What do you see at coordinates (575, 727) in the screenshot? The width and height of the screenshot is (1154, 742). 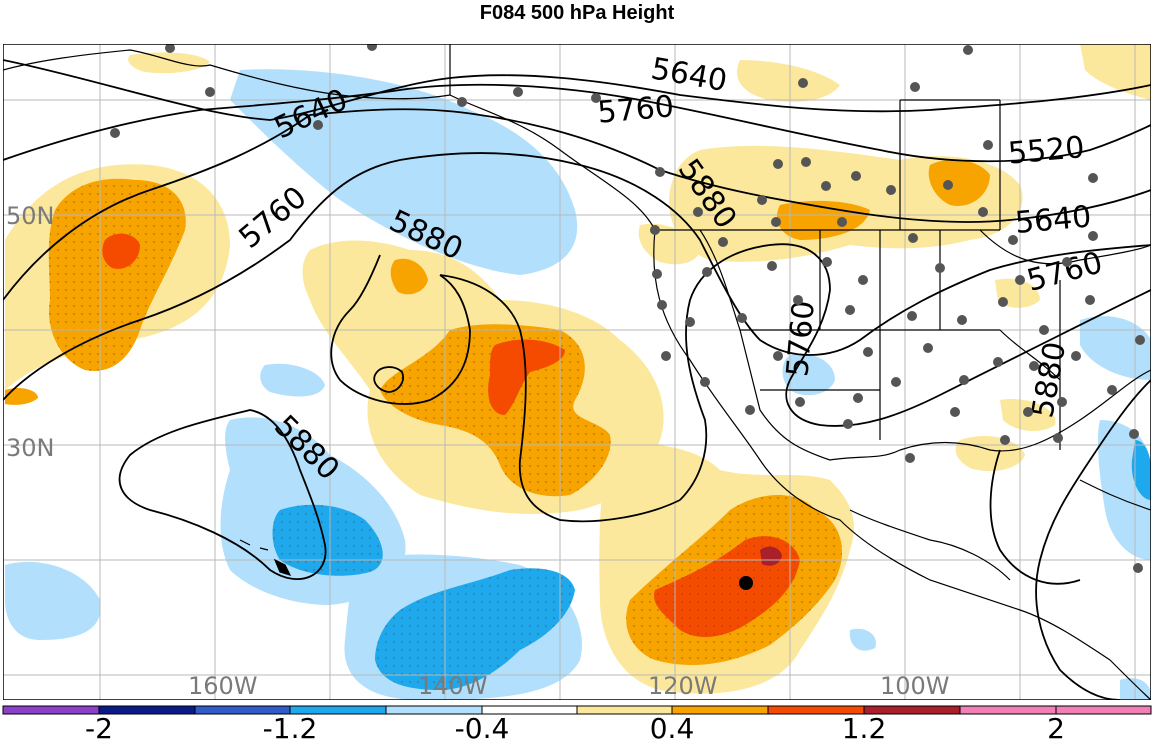 I see `colorbar-labels: -2 -1.2 -0.4 0.4 1.2 2` at bounding box center [575, 727].